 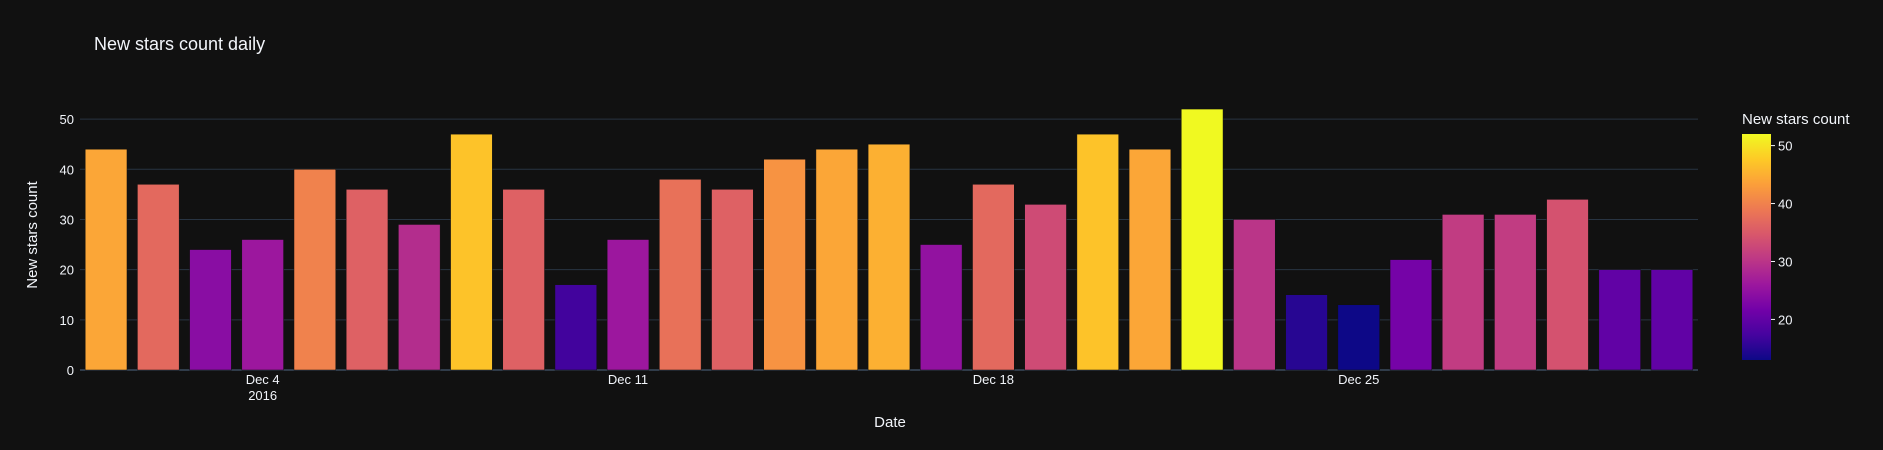 What do you see at coordinates (1785, 146) in the screenshot?
I see `colorbar-tick-label: 50` at bounding box center [1785, 146].